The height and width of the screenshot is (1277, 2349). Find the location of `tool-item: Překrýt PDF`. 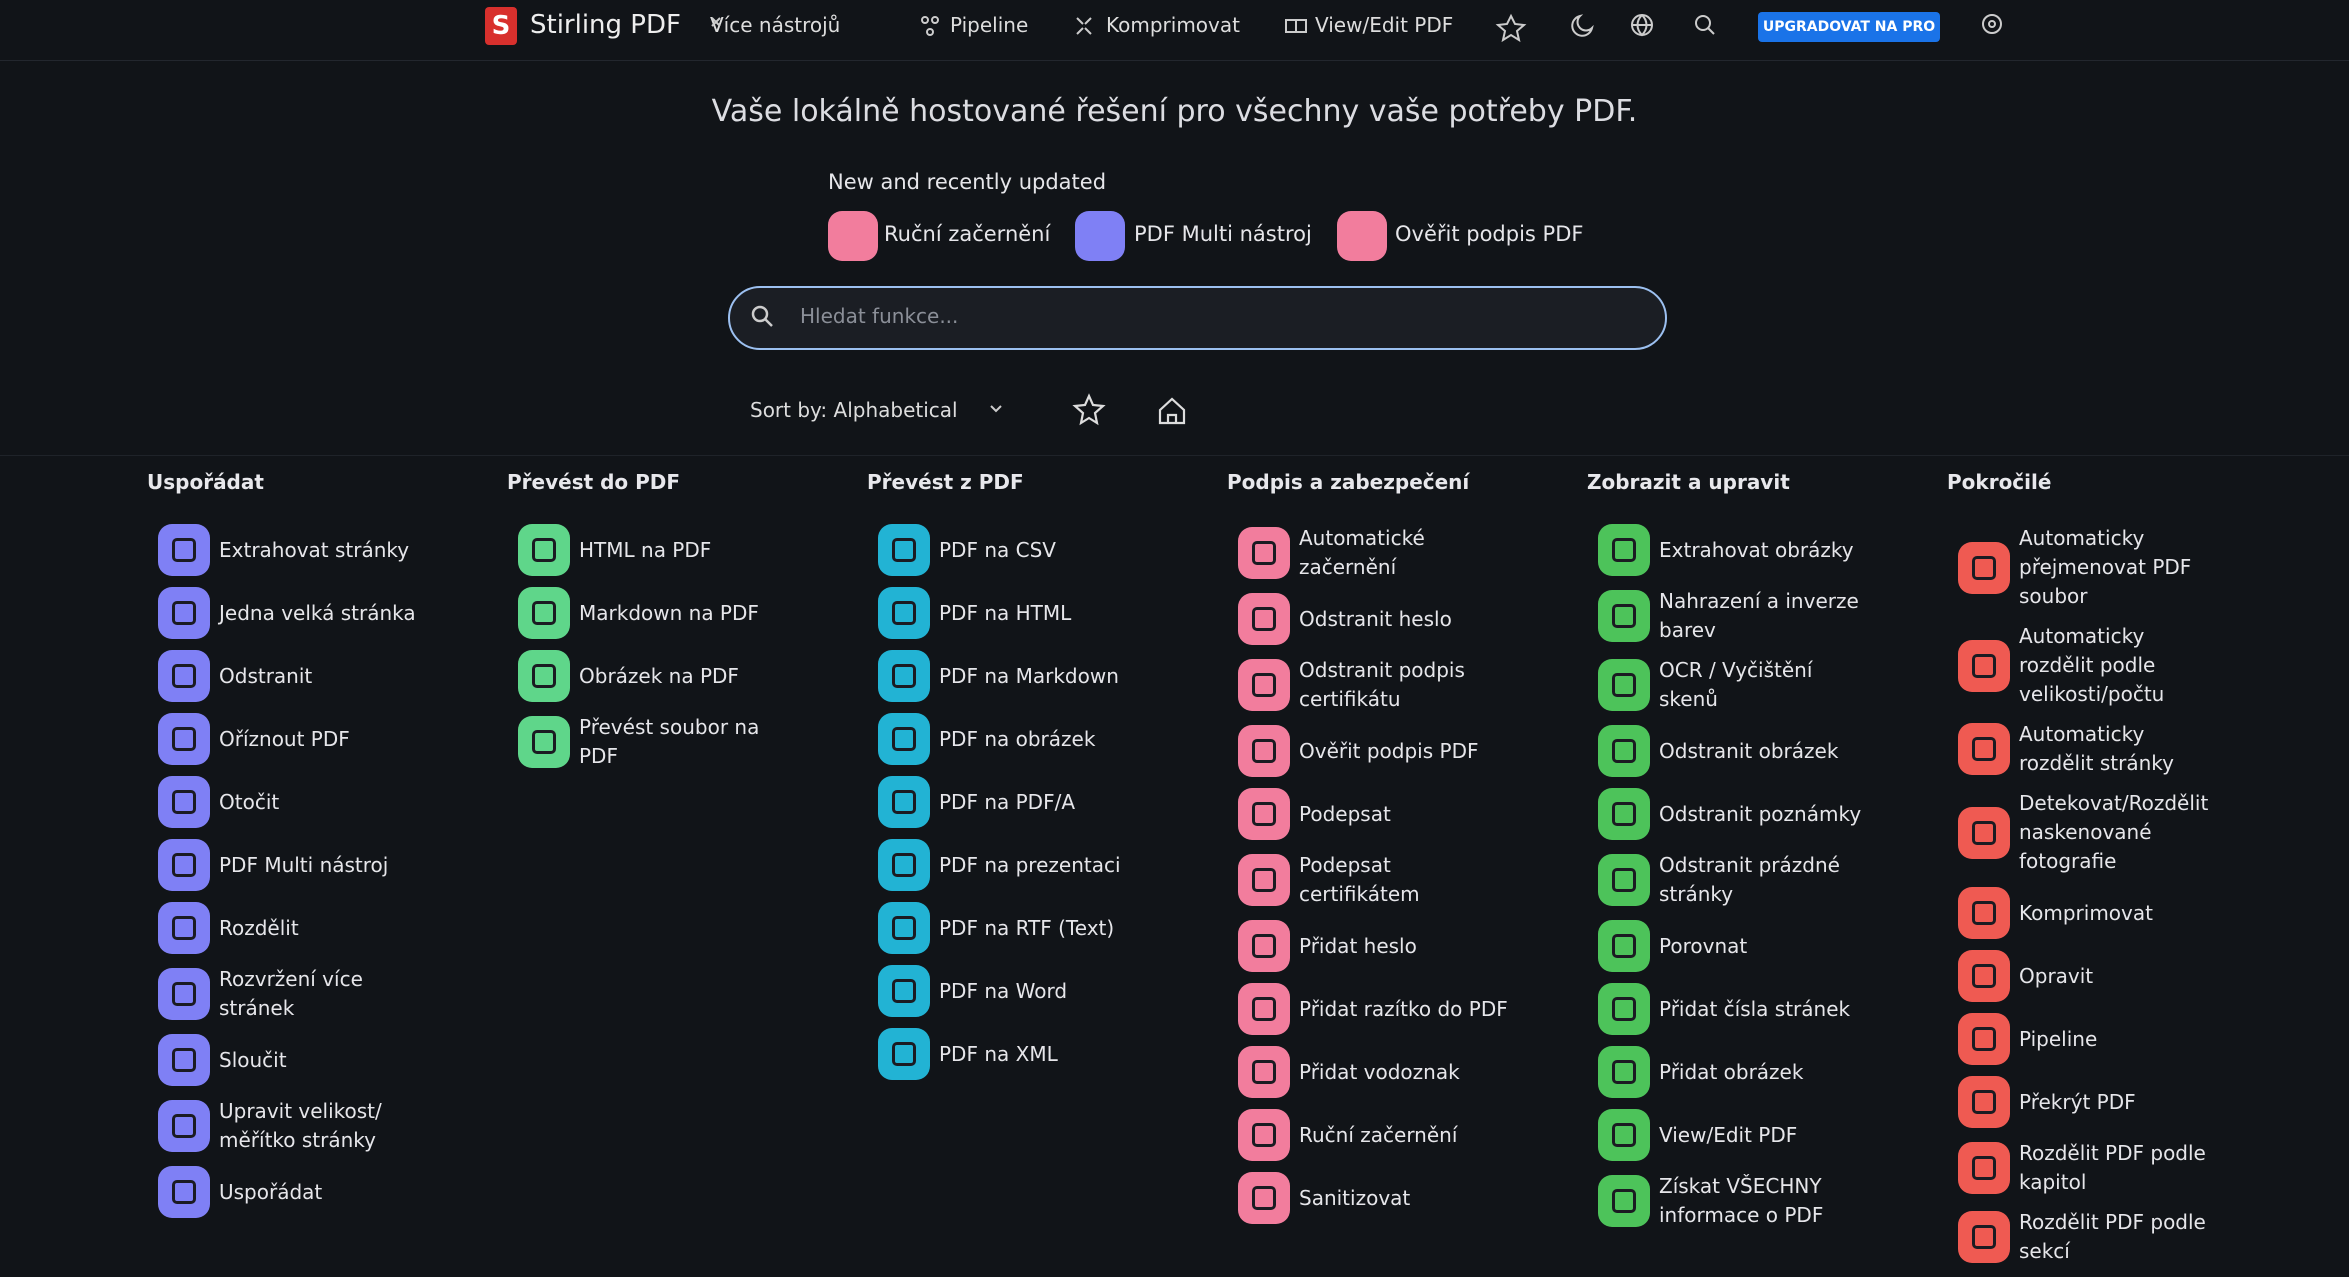

tool-item: Překrýt PDF is located at coordinates (2117, 1102).